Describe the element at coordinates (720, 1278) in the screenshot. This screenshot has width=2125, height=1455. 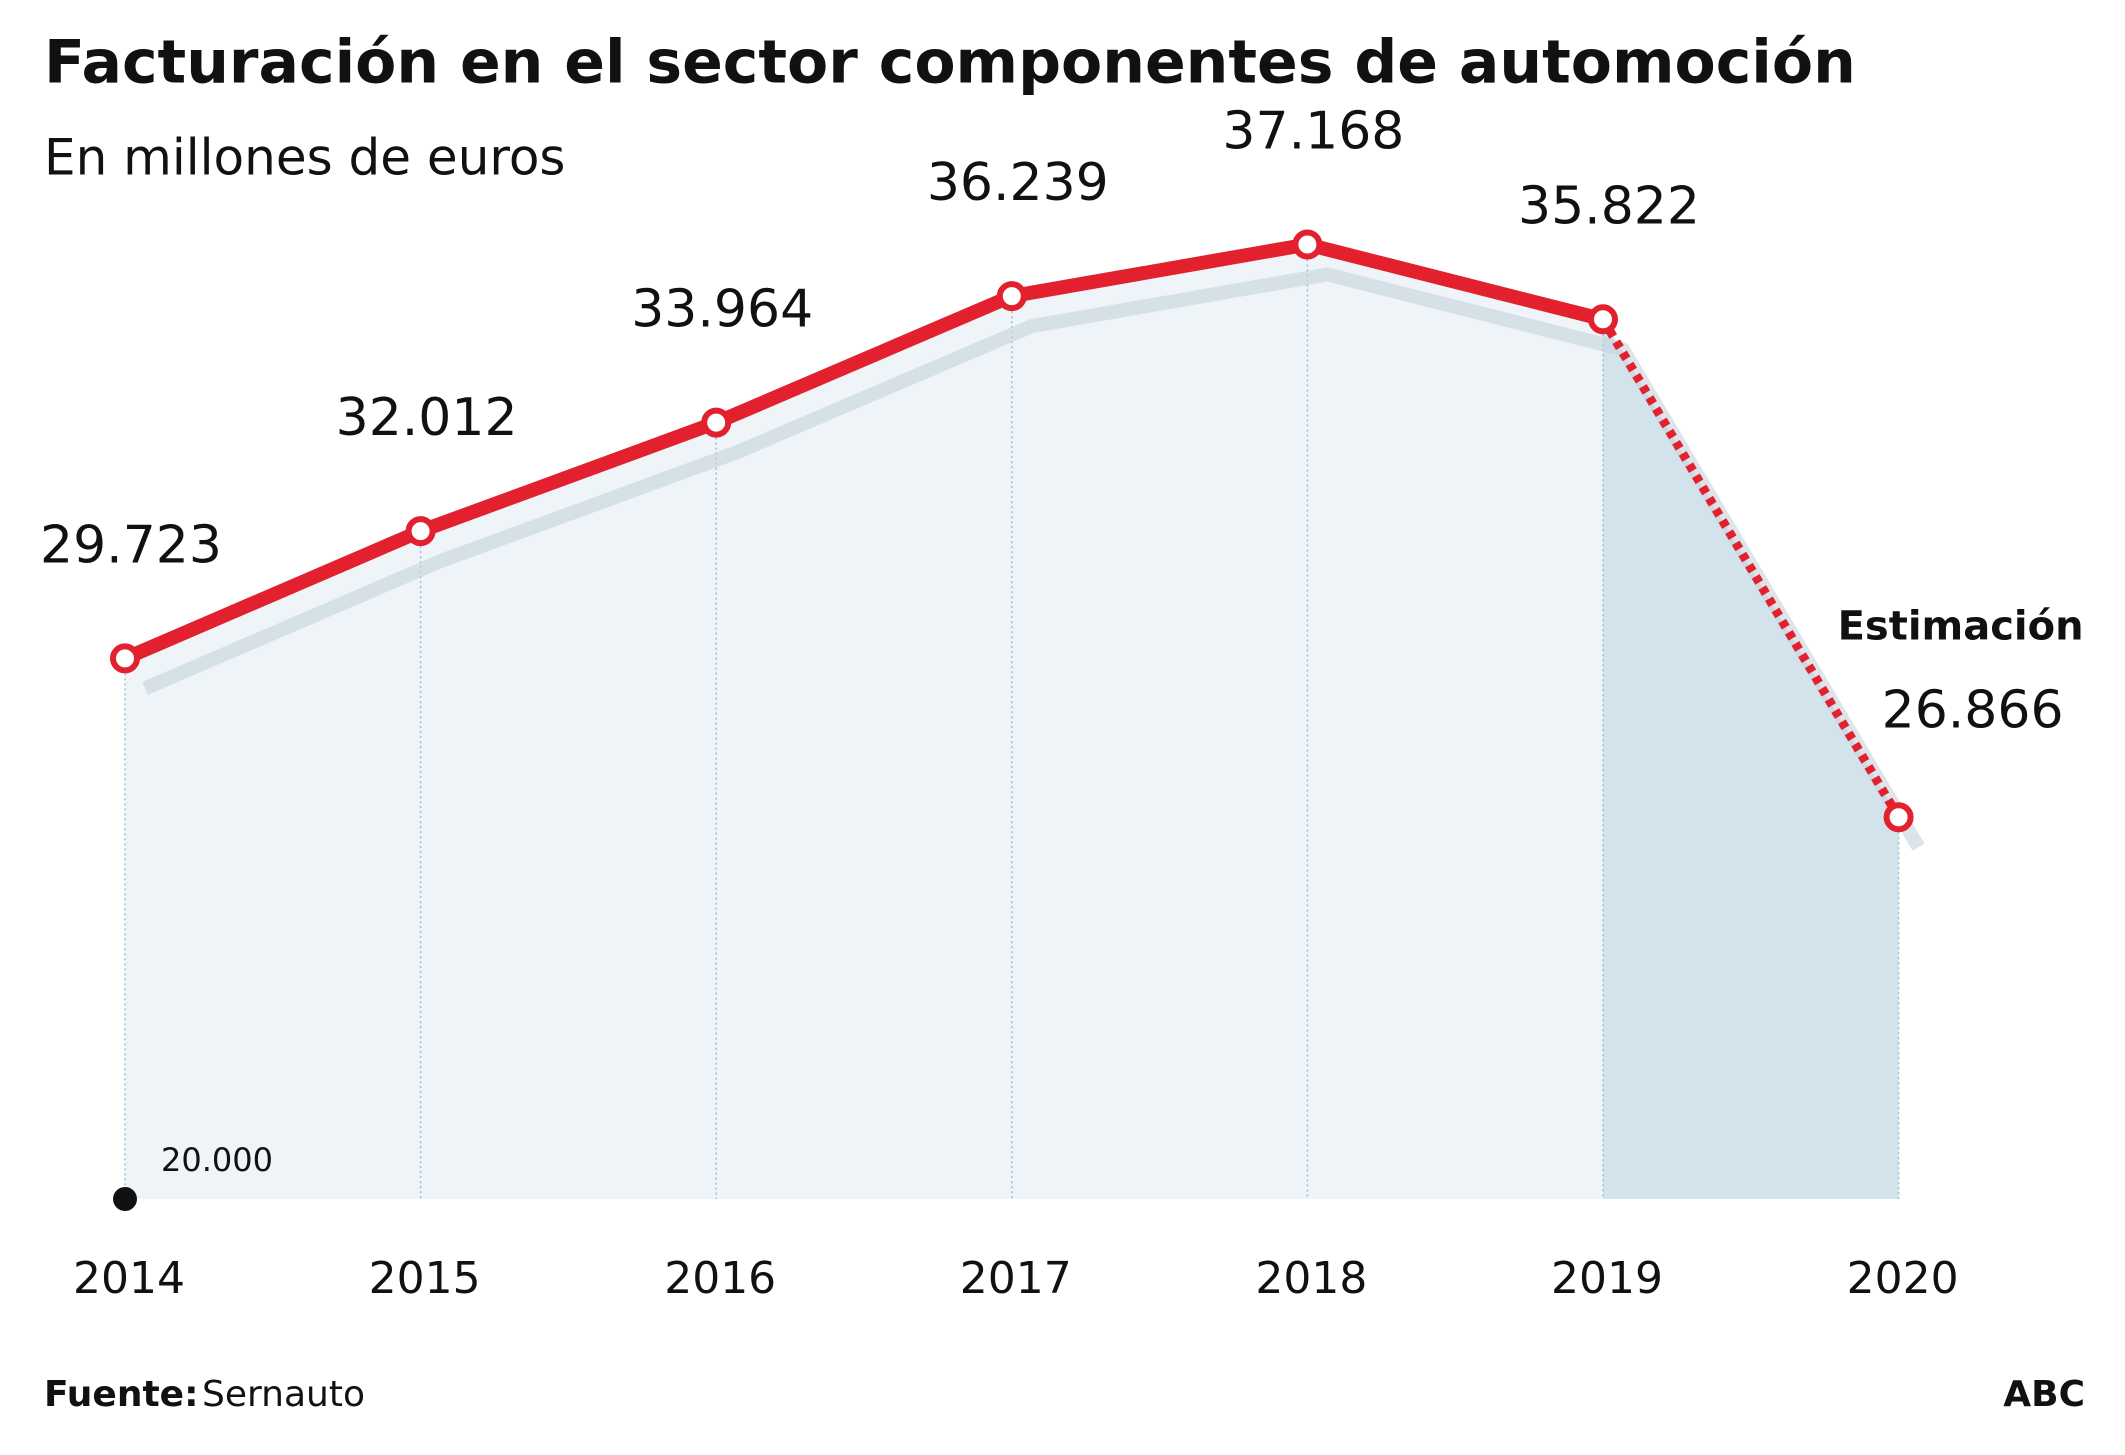
I see `x-tick-label: 2016` at that location.